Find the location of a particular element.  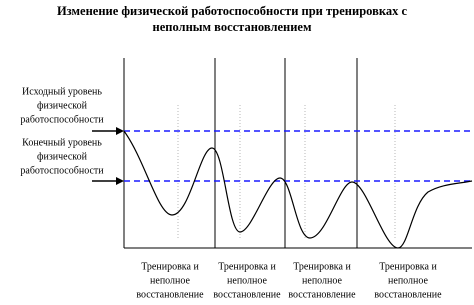

level-lines is located at coordinates (298, 156).